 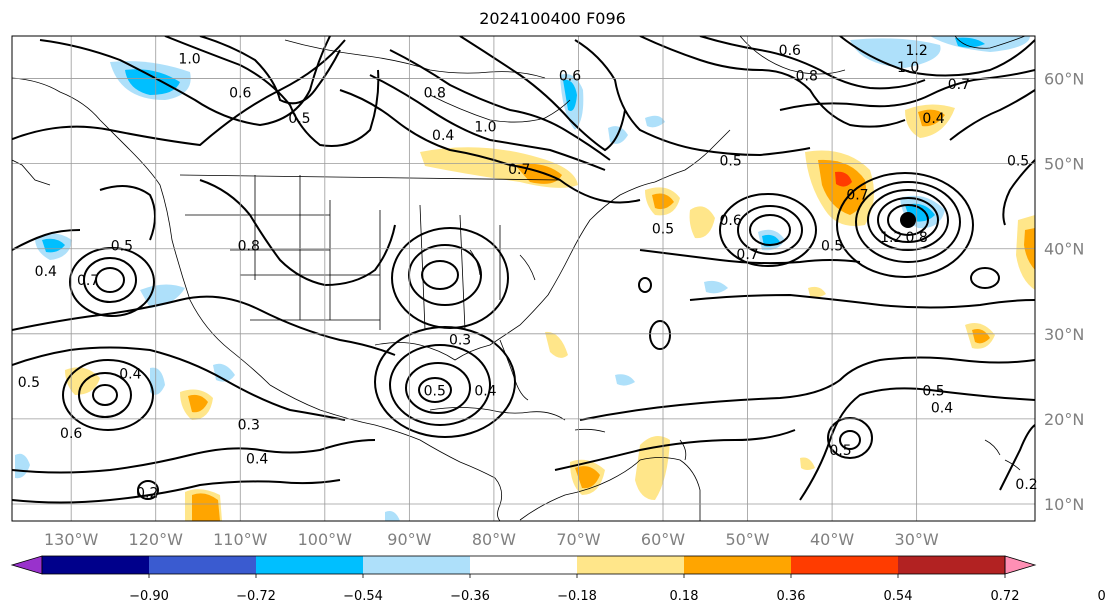 What do you see at coordinates (325, 539) in the screenshot?
I see `longitude-label: 100°W` at bounding box center [325, 539].